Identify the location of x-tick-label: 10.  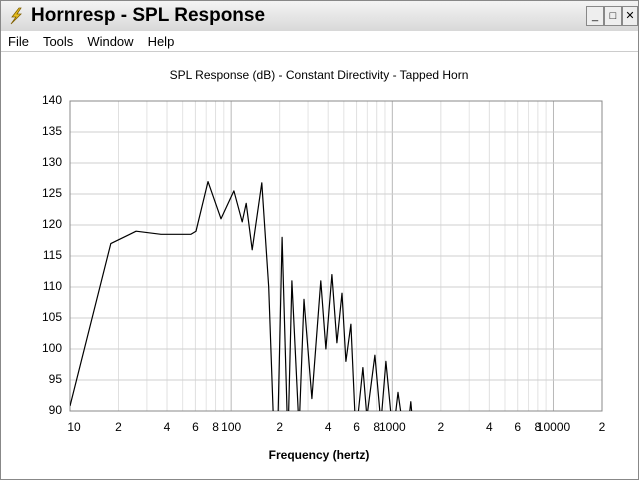
(74, 427).